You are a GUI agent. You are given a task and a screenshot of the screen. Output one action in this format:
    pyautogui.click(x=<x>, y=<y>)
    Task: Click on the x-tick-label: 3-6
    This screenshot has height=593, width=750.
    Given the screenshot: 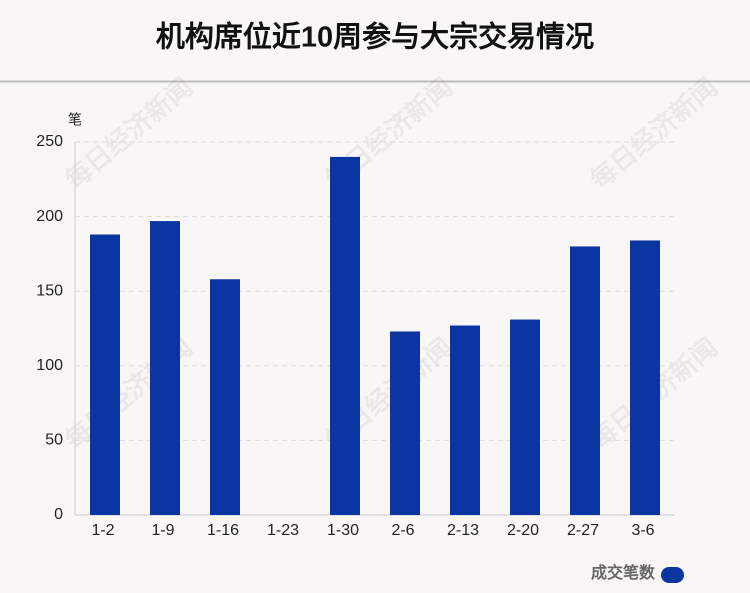 What is the action you would take?
    pyautogui.click(x=642, y=530)
    